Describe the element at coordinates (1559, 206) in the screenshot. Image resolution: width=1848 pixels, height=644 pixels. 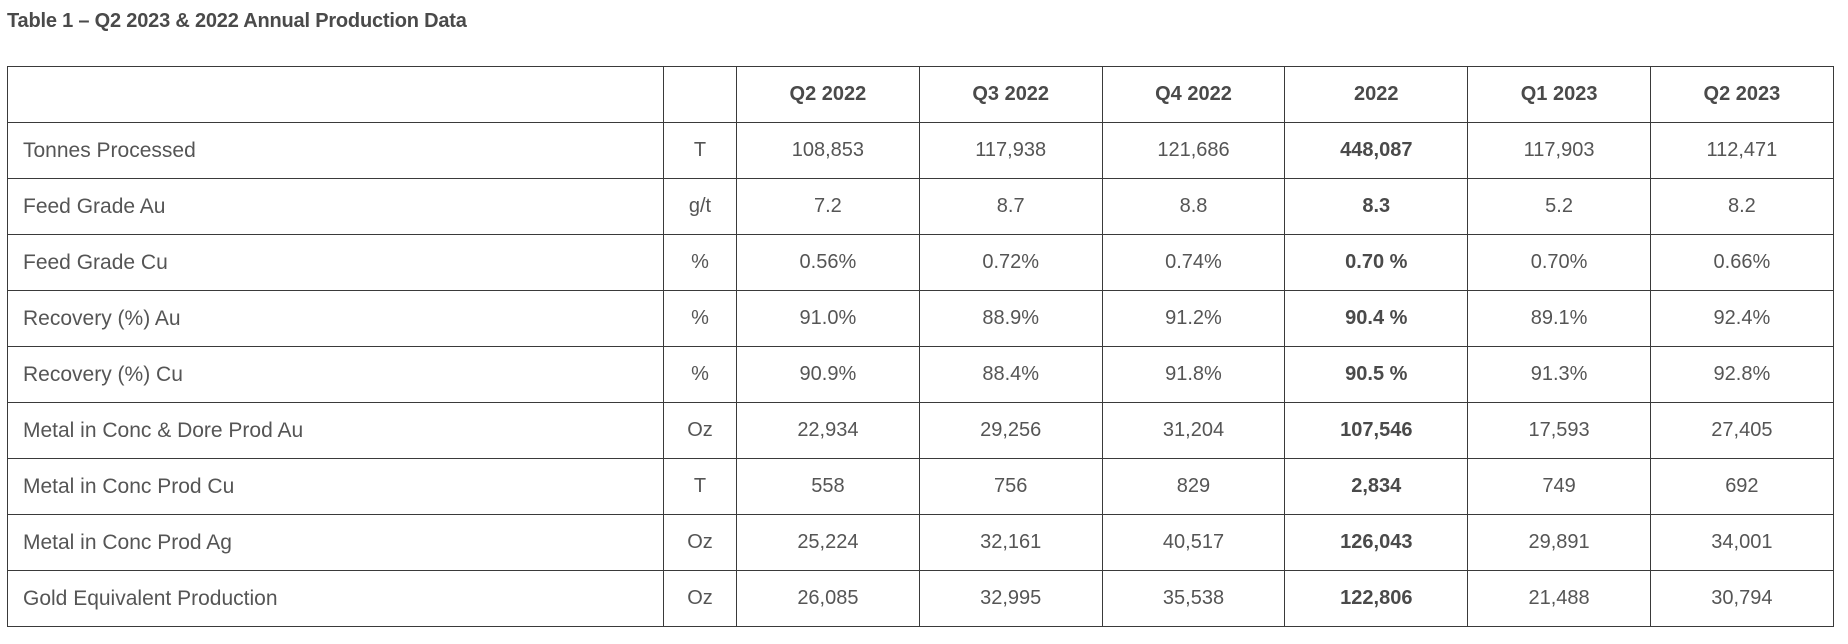
I see `table-cell: 5.2` at that location.